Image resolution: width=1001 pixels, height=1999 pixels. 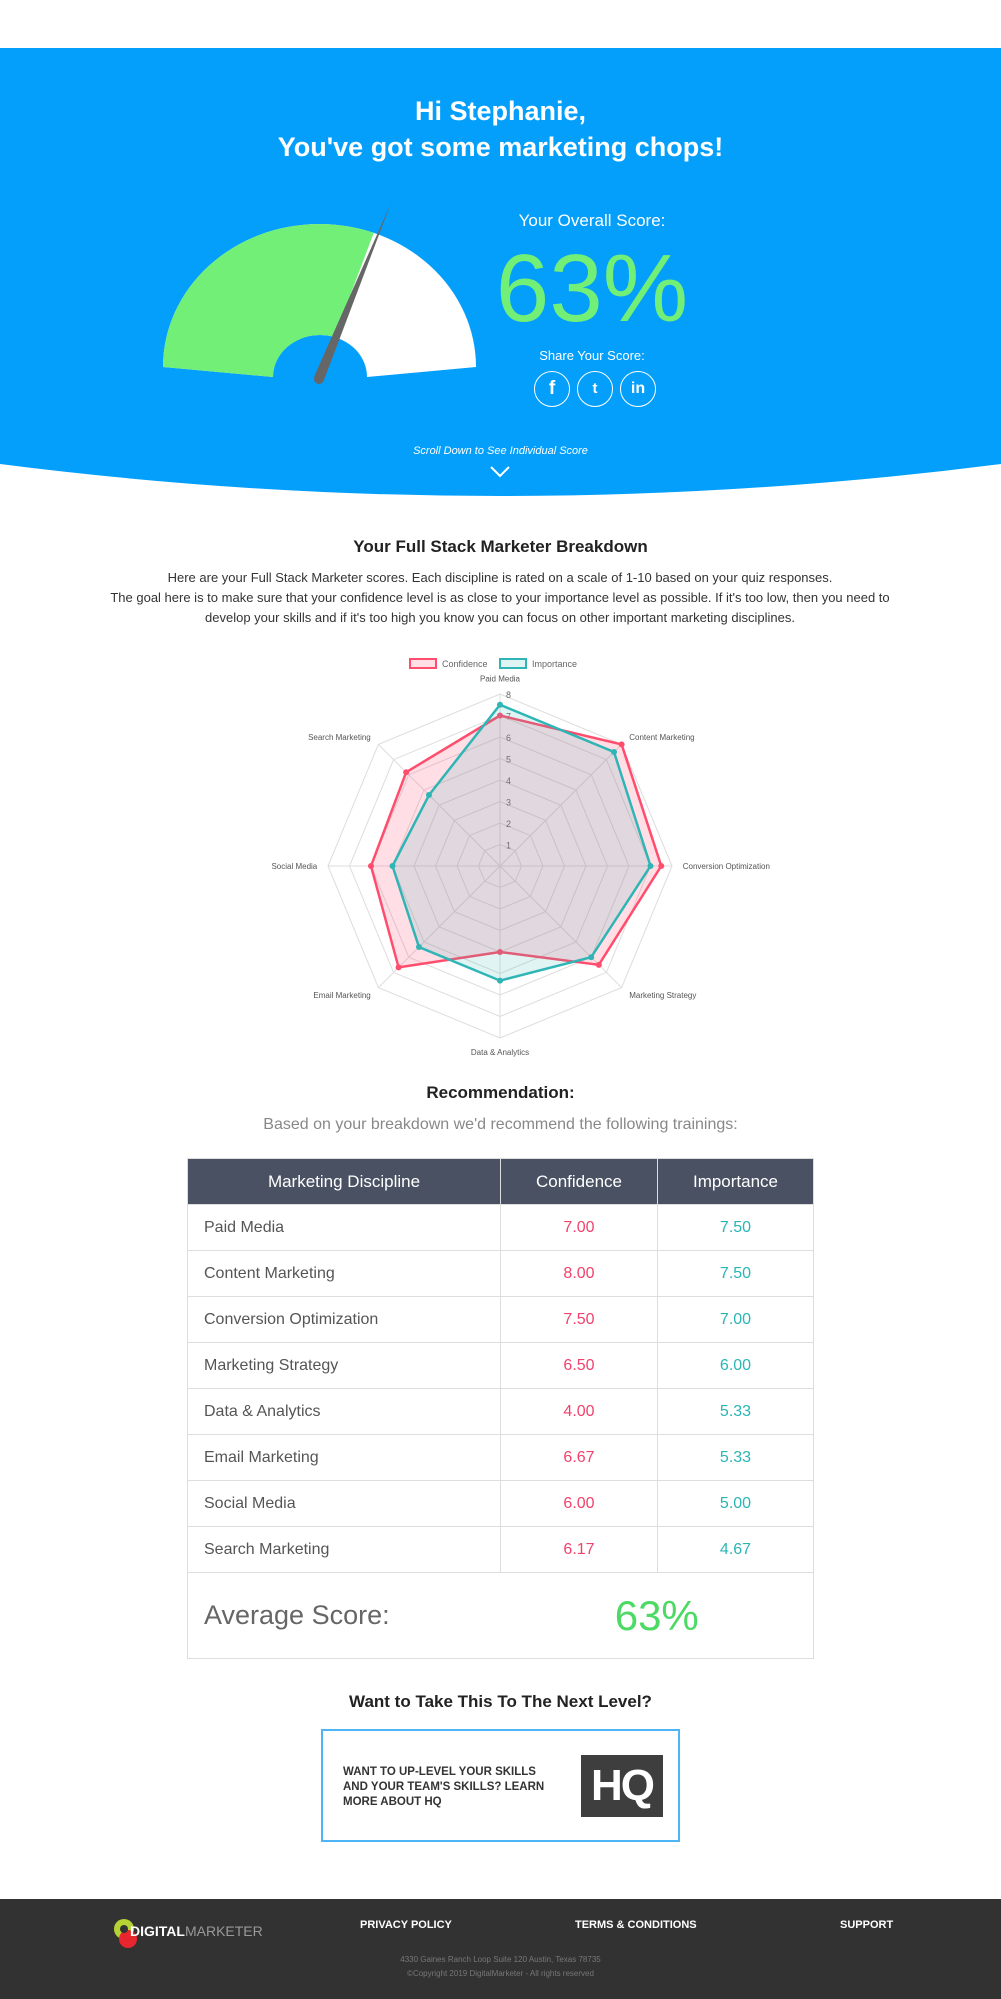 What do you see at coordinates (344, 1273) in the screenshot?
I see `discipline-cell: Content Marketing` at bounding box center [344, 1273].